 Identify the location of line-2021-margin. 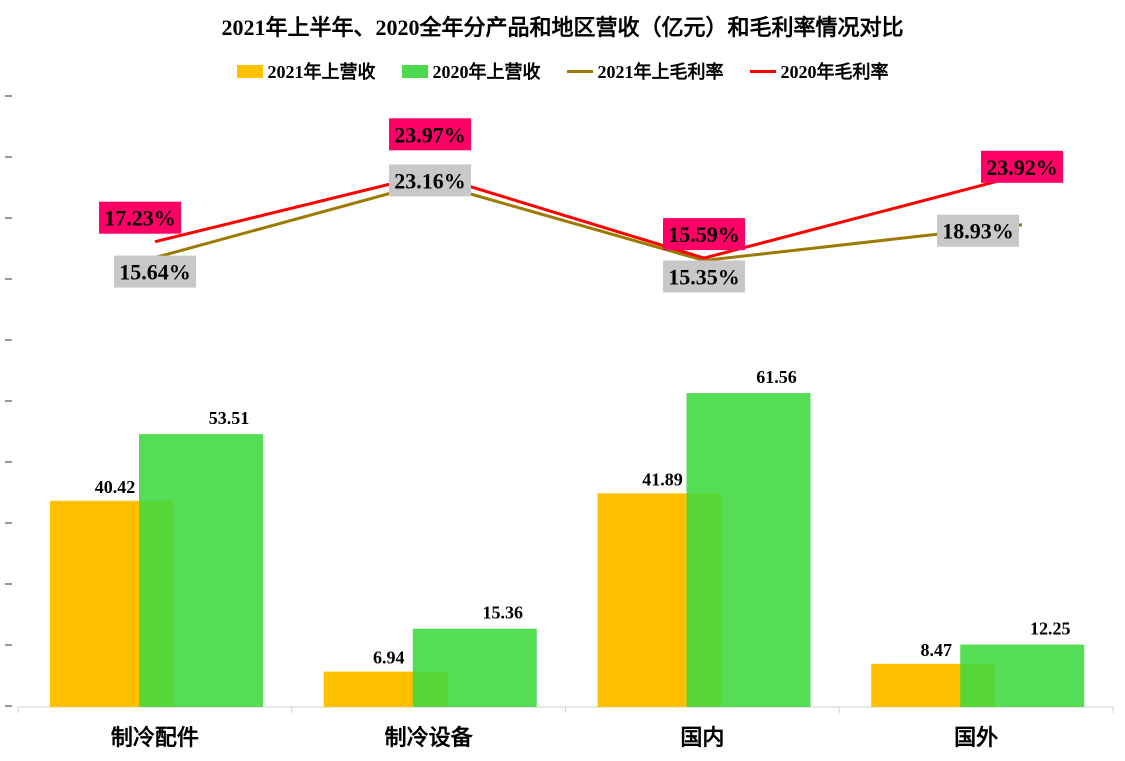
(588, 221).